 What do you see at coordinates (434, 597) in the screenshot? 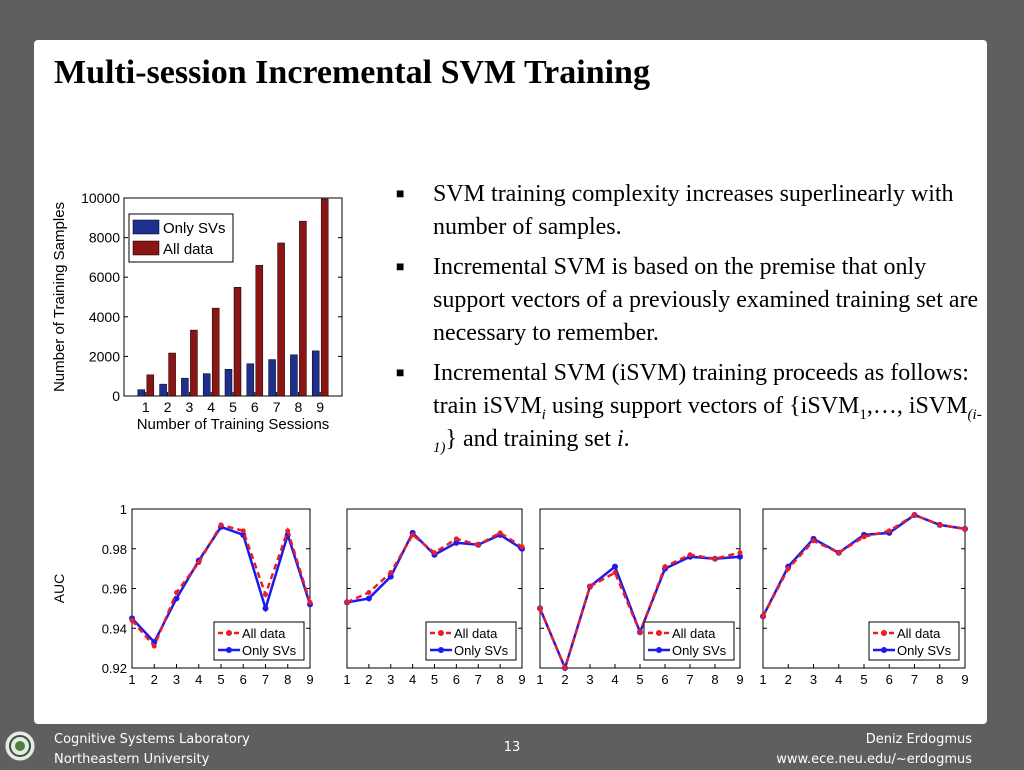
I see `auc-chart-2: 1 2 3 4 5 6 7 8 9 All data Only SVs` at bounding box center [434, 597].